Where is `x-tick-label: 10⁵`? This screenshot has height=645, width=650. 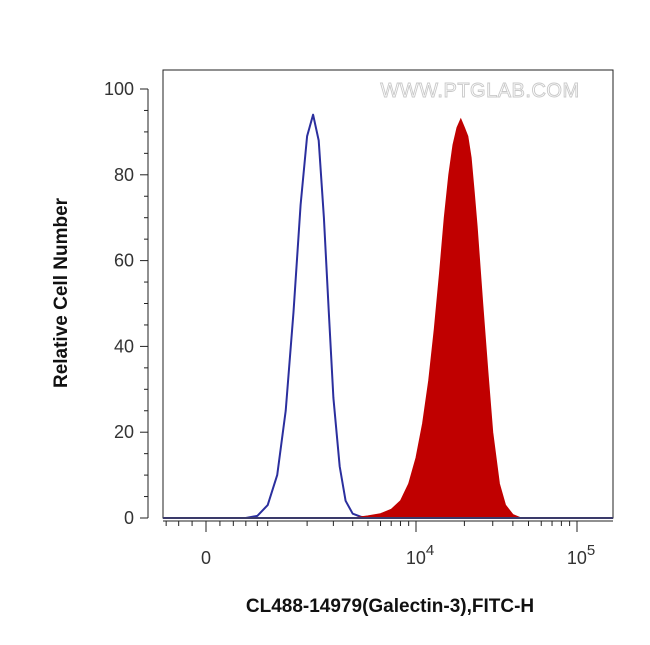 x-tick-label: 10⁵ is located at coordinates (581, 555).